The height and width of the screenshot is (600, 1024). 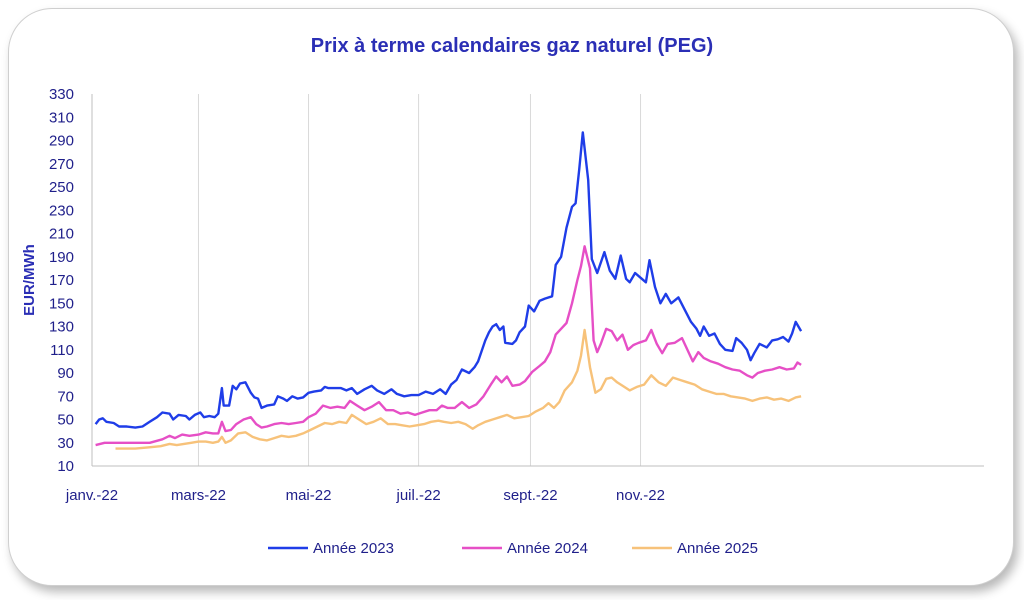 I want to click on x-tick-label: juil.-22, so click(x=417, y=495).